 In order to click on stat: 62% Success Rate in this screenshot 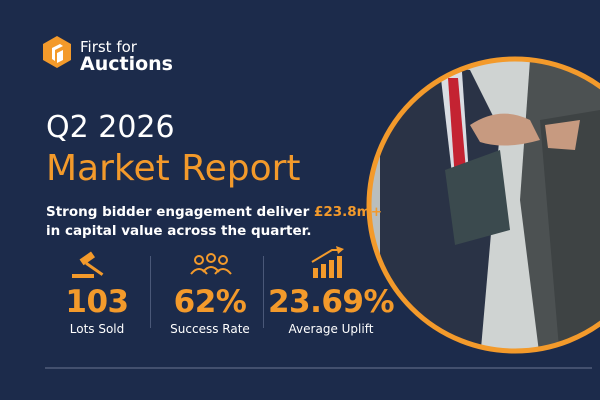, I will do `click(210, 307)`.